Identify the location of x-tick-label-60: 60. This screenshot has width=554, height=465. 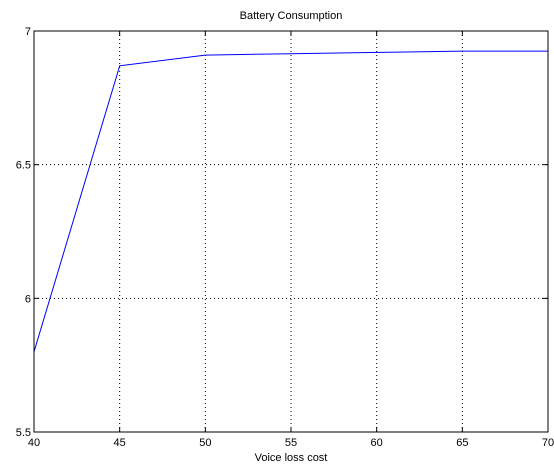
(377, 443).